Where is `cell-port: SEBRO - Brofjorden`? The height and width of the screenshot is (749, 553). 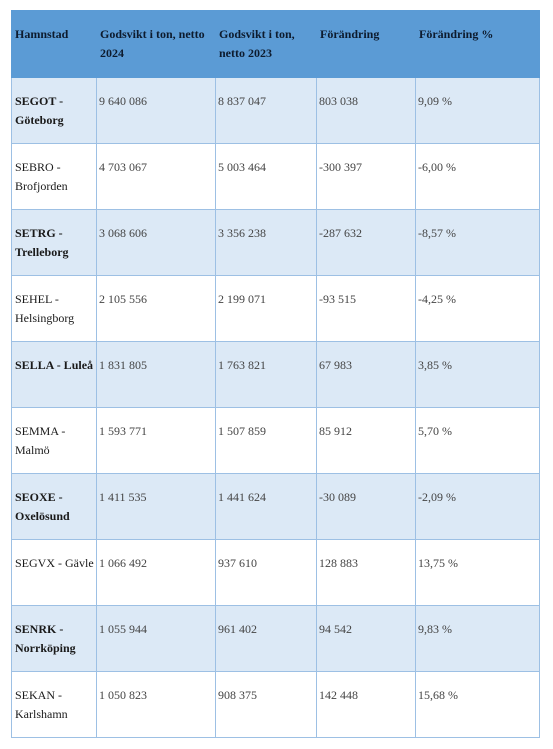
cell-port: SEBRO - Brofjorden is located at coordinates (54, 176).